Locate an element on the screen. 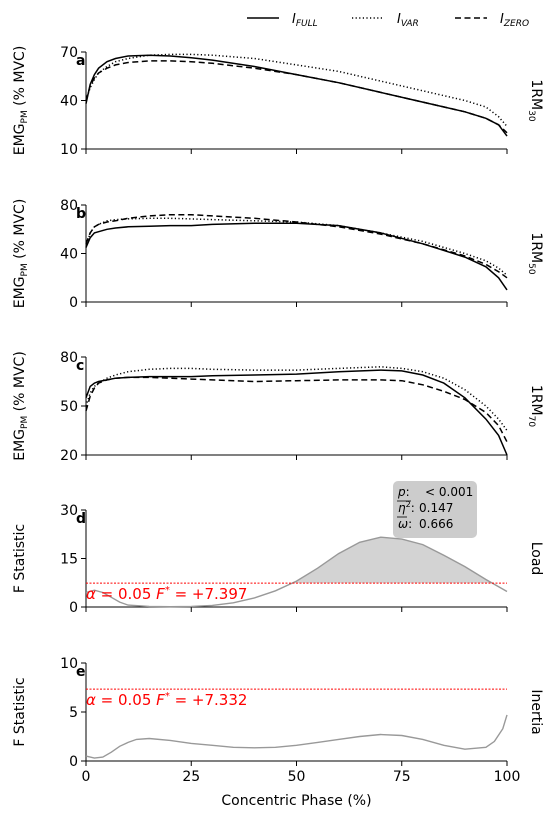 This screenshot has width=550, height=815. panel-label: e is located at coordinates (81, 672).